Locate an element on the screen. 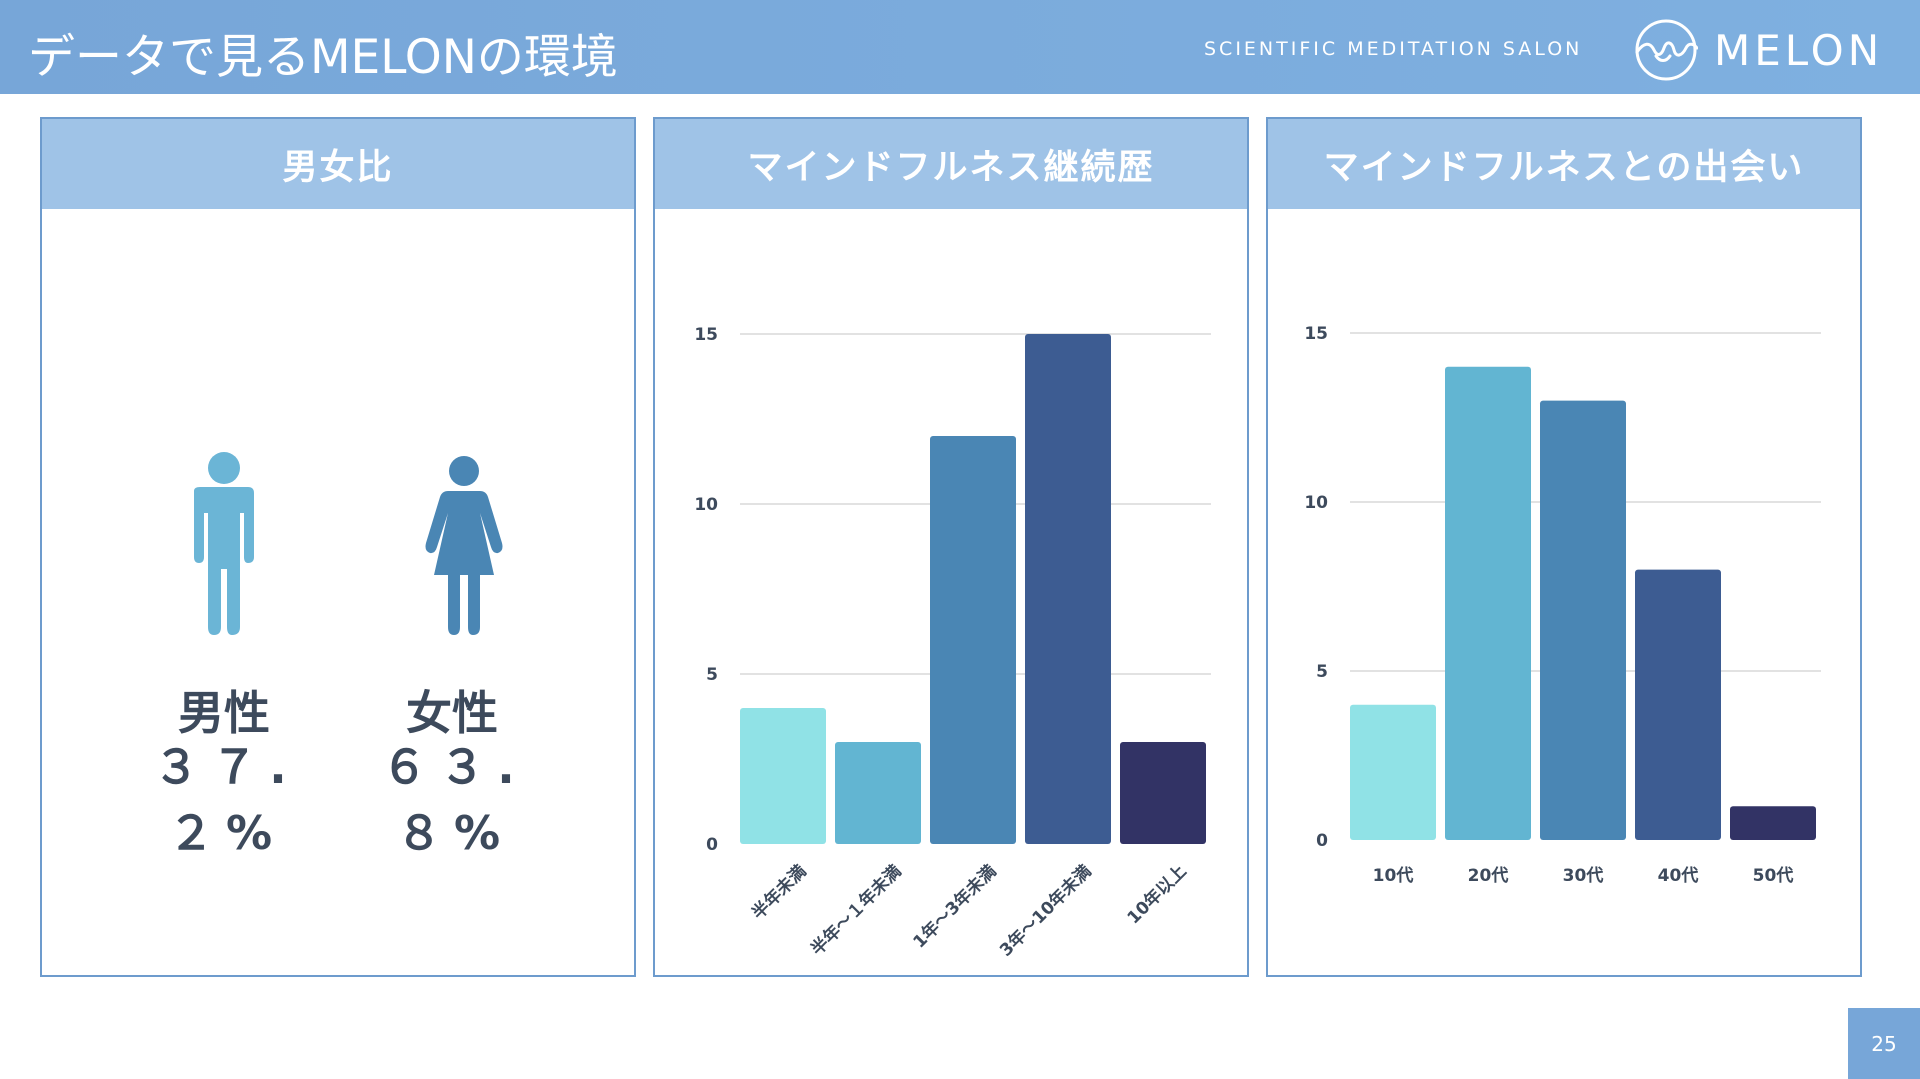 The width and height of the screenshot is (1920, 1079). page-number: 25 is located at coordinates (1884, 1043).